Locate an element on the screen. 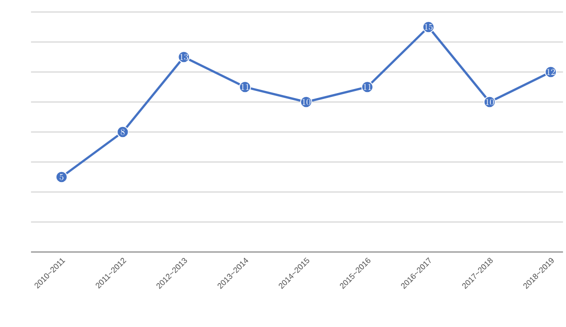 The image size is (566, 327). data-label: 15 is located at coordinates (428, 27).